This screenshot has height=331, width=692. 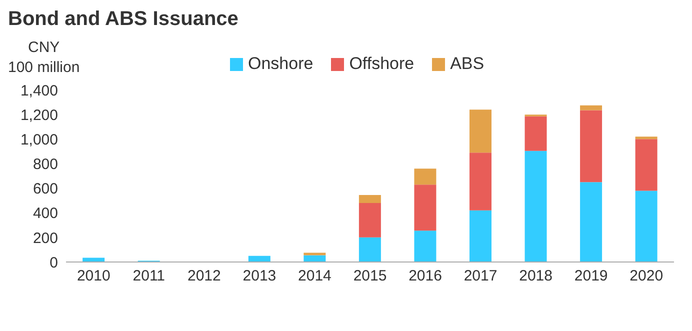 I want to click on y-axis-title: CNY 100 million, so click(x=44, y=58).